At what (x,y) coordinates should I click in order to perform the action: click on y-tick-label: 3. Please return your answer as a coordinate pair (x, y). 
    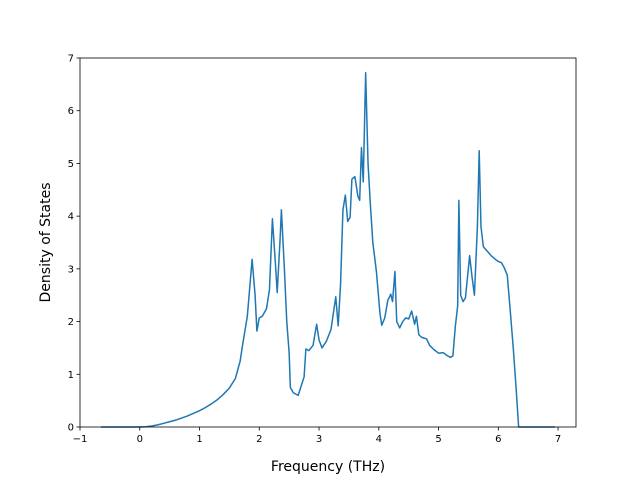
    Looking at the image, I should click on (71, 269).